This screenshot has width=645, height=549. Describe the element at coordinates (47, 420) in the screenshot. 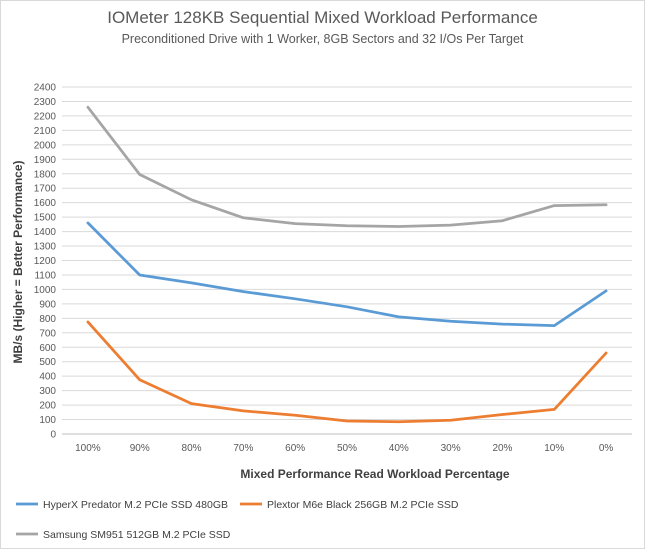

I see `y-tick-label: 100` at that location.